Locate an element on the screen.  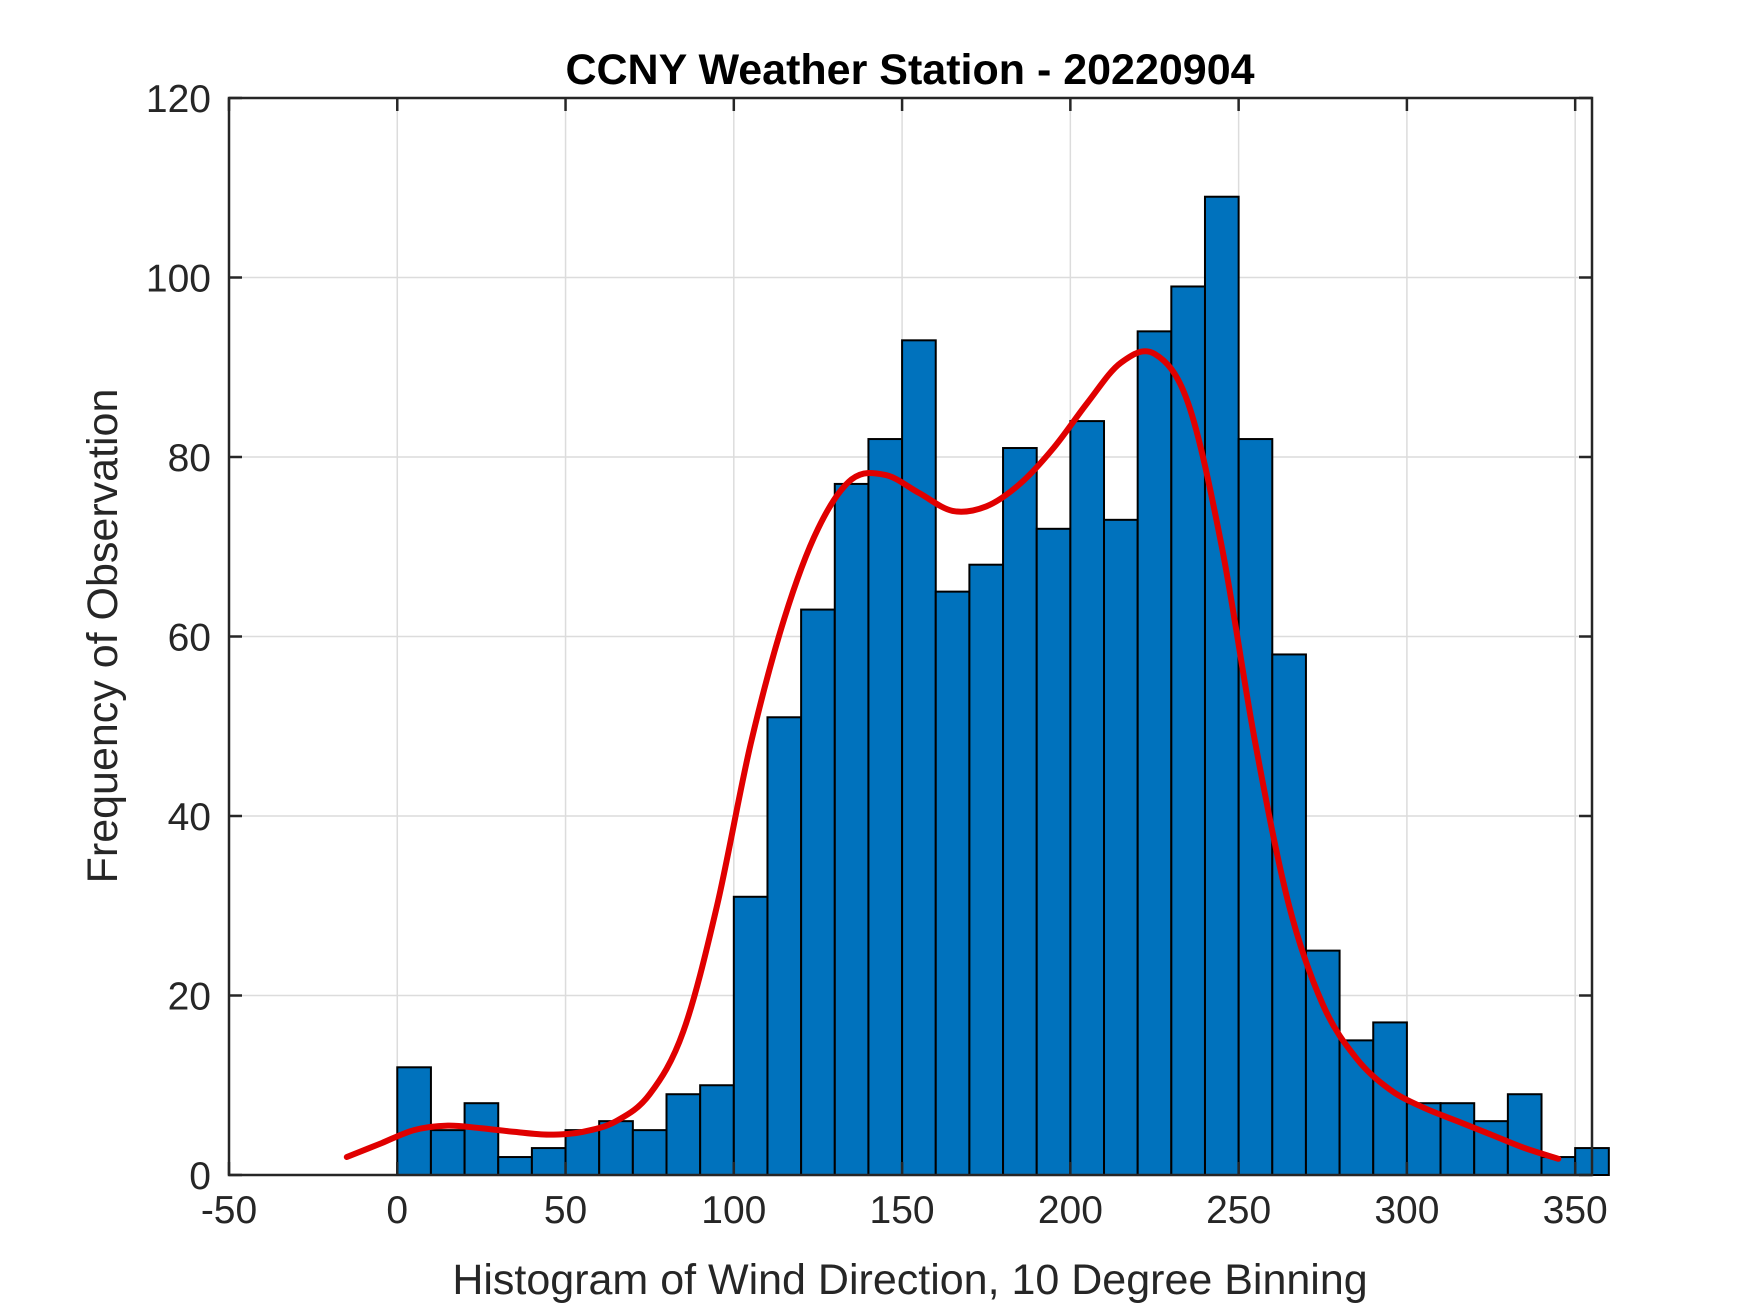
y-tick-label: 120 is located at coordinates (178, 99).